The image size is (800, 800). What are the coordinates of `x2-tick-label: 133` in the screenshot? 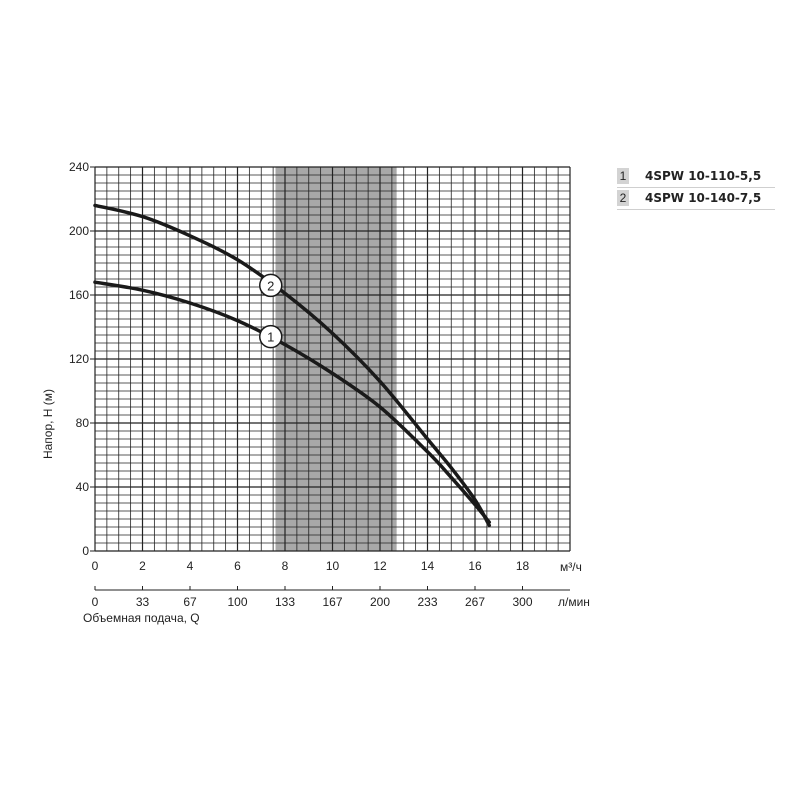 It's located at (285, 602).